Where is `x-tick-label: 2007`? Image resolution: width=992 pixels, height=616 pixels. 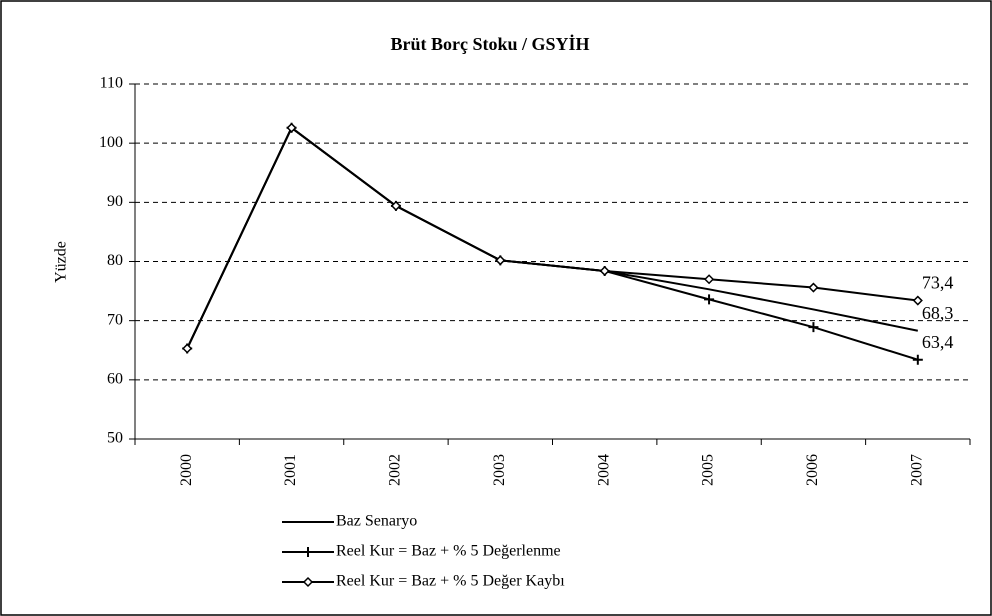
x-tick-label: 2007 is located at coordinates (916, 470).